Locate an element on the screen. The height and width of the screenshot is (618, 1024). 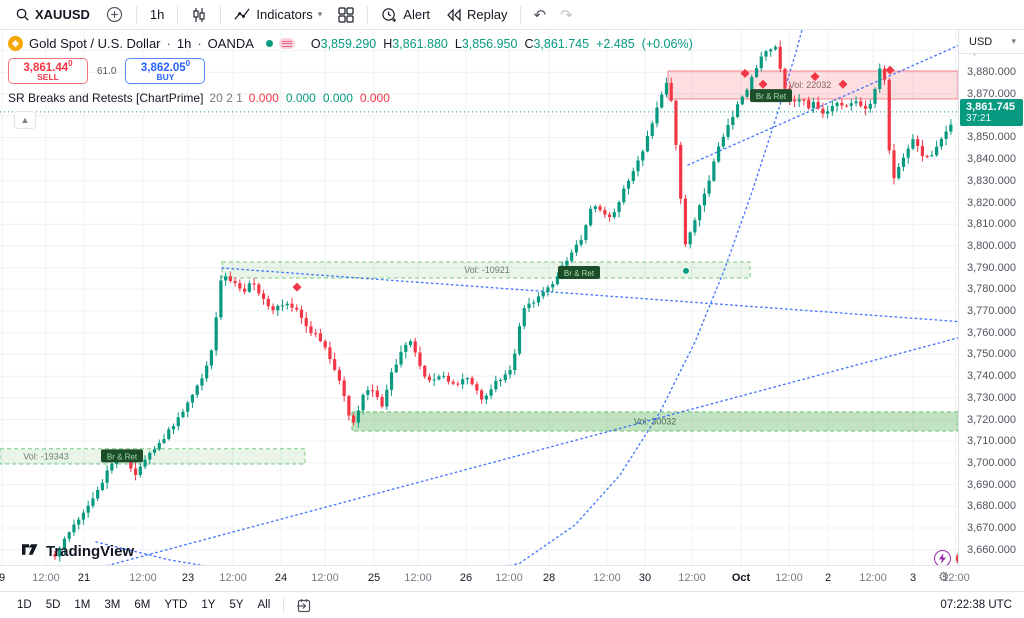
time-tick-label: 23 is located at coordinates (188, 578).